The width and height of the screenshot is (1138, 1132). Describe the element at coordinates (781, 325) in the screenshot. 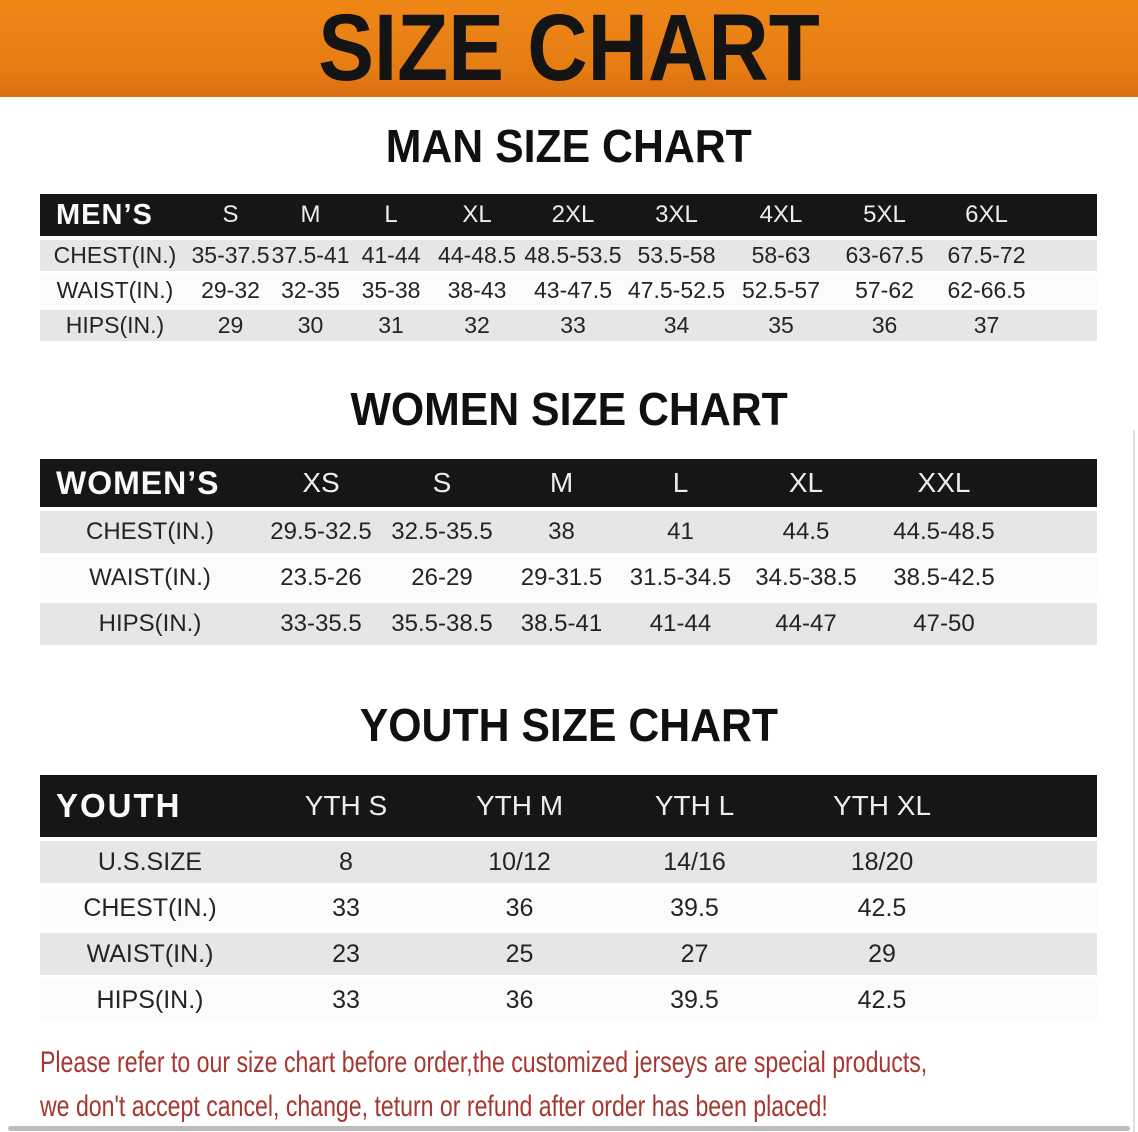

I see `size-value-cell: 35` at that location.